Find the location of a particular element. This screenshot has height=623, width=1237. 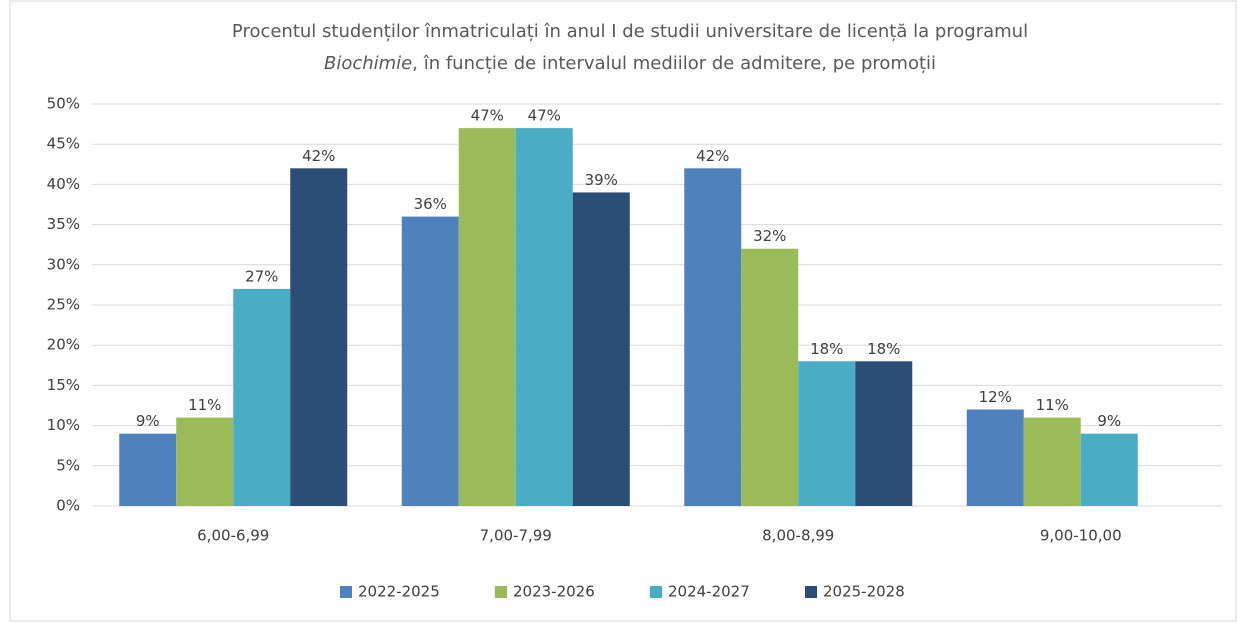

y-tick-label: 45% is located at coordinates (63, 144).